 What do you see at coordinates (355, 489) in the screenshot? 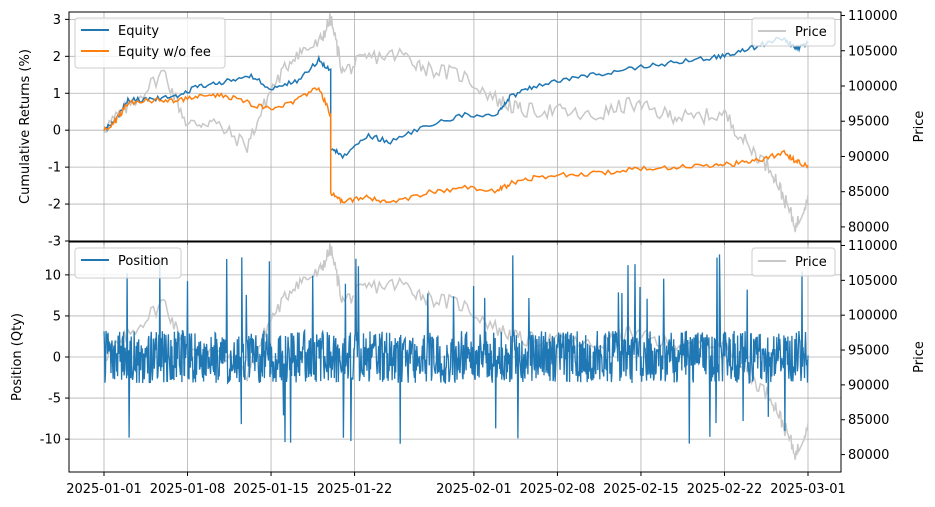
I see `xtick-label-3: 2025-01-22` at bounding box center [355, 489].